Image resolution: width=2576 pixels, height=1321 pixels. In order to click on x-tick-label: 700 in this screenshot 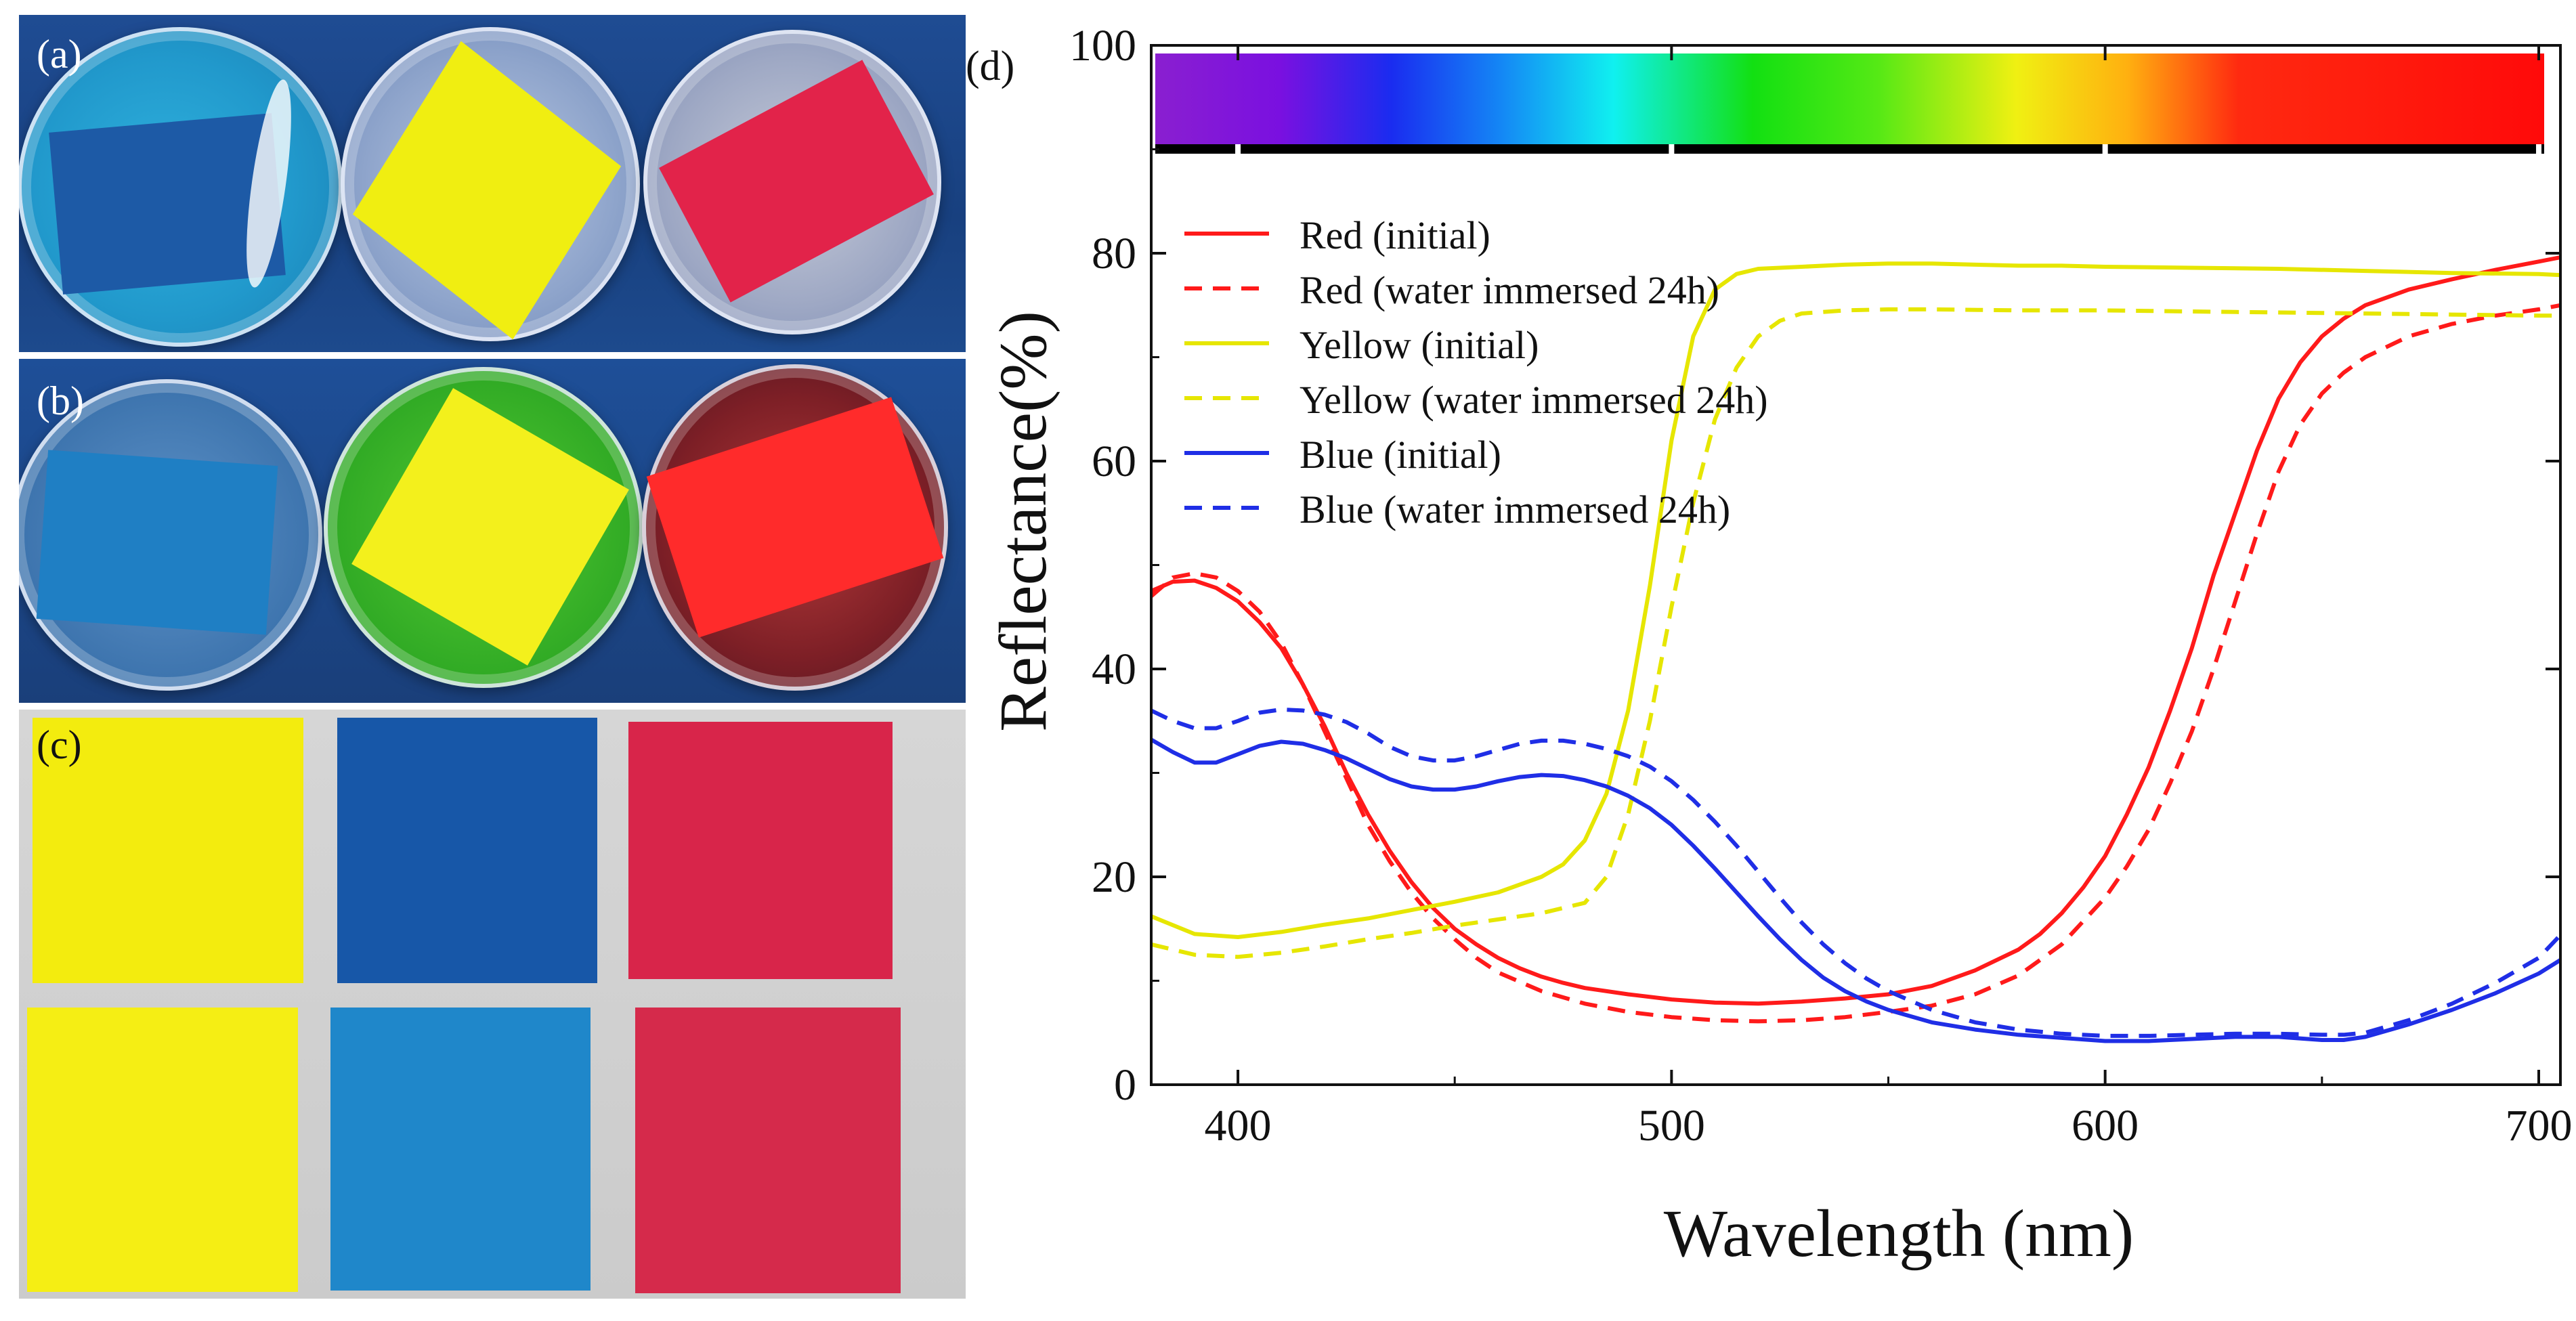, I will do `click(2538, 1125)`.